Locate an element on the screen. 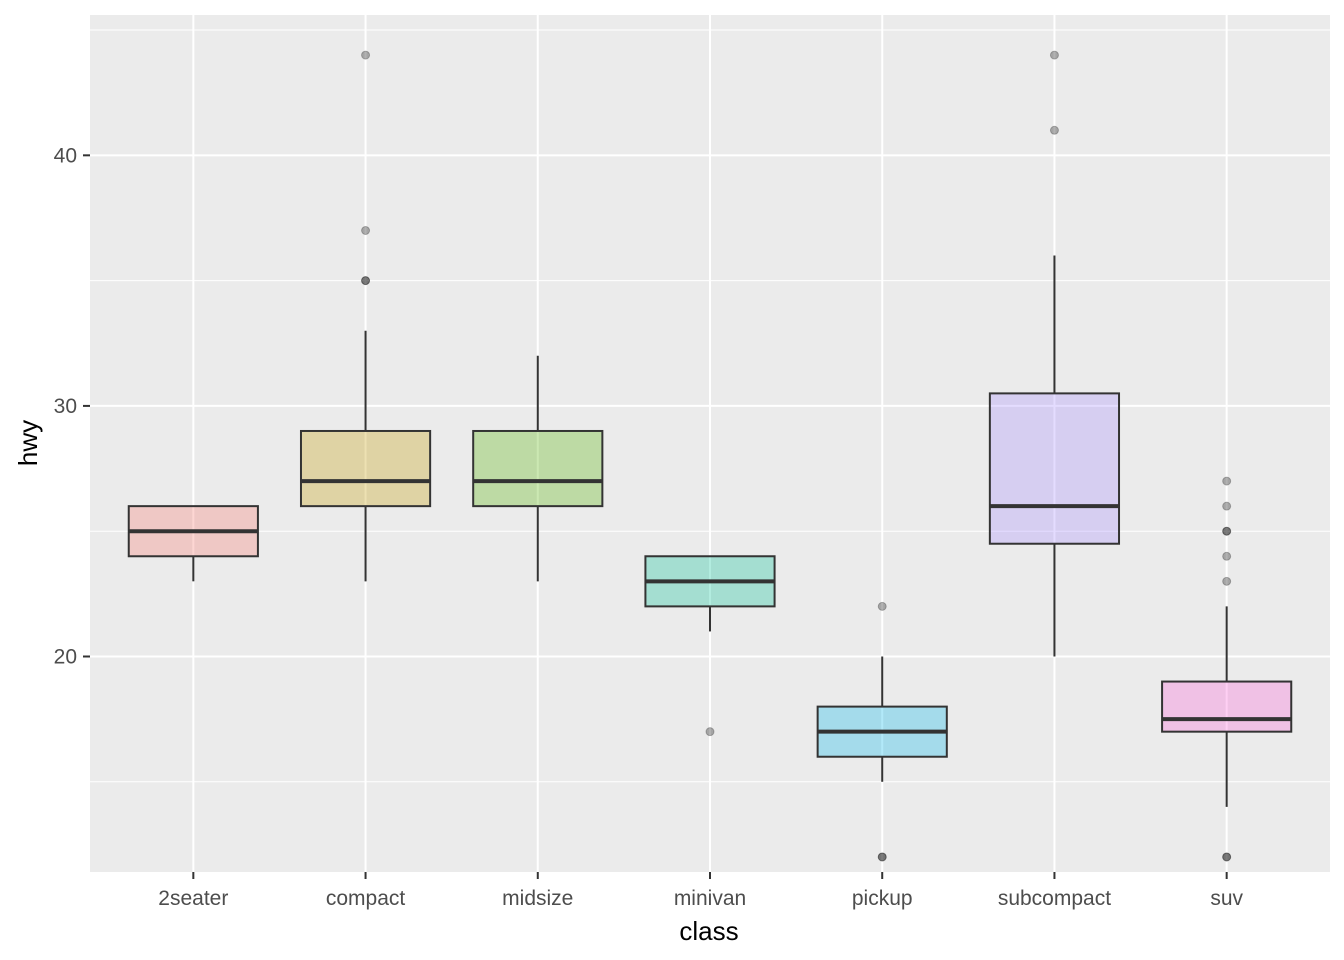 Image resolution: width=1344 pixels, height=960 pixels. box-subcompact is located at coordinates (1054, 353).